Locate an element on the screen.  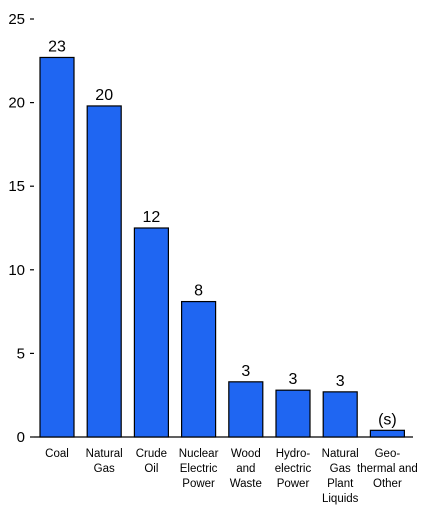
data-label: 23 is located at coordinates (57, 46).